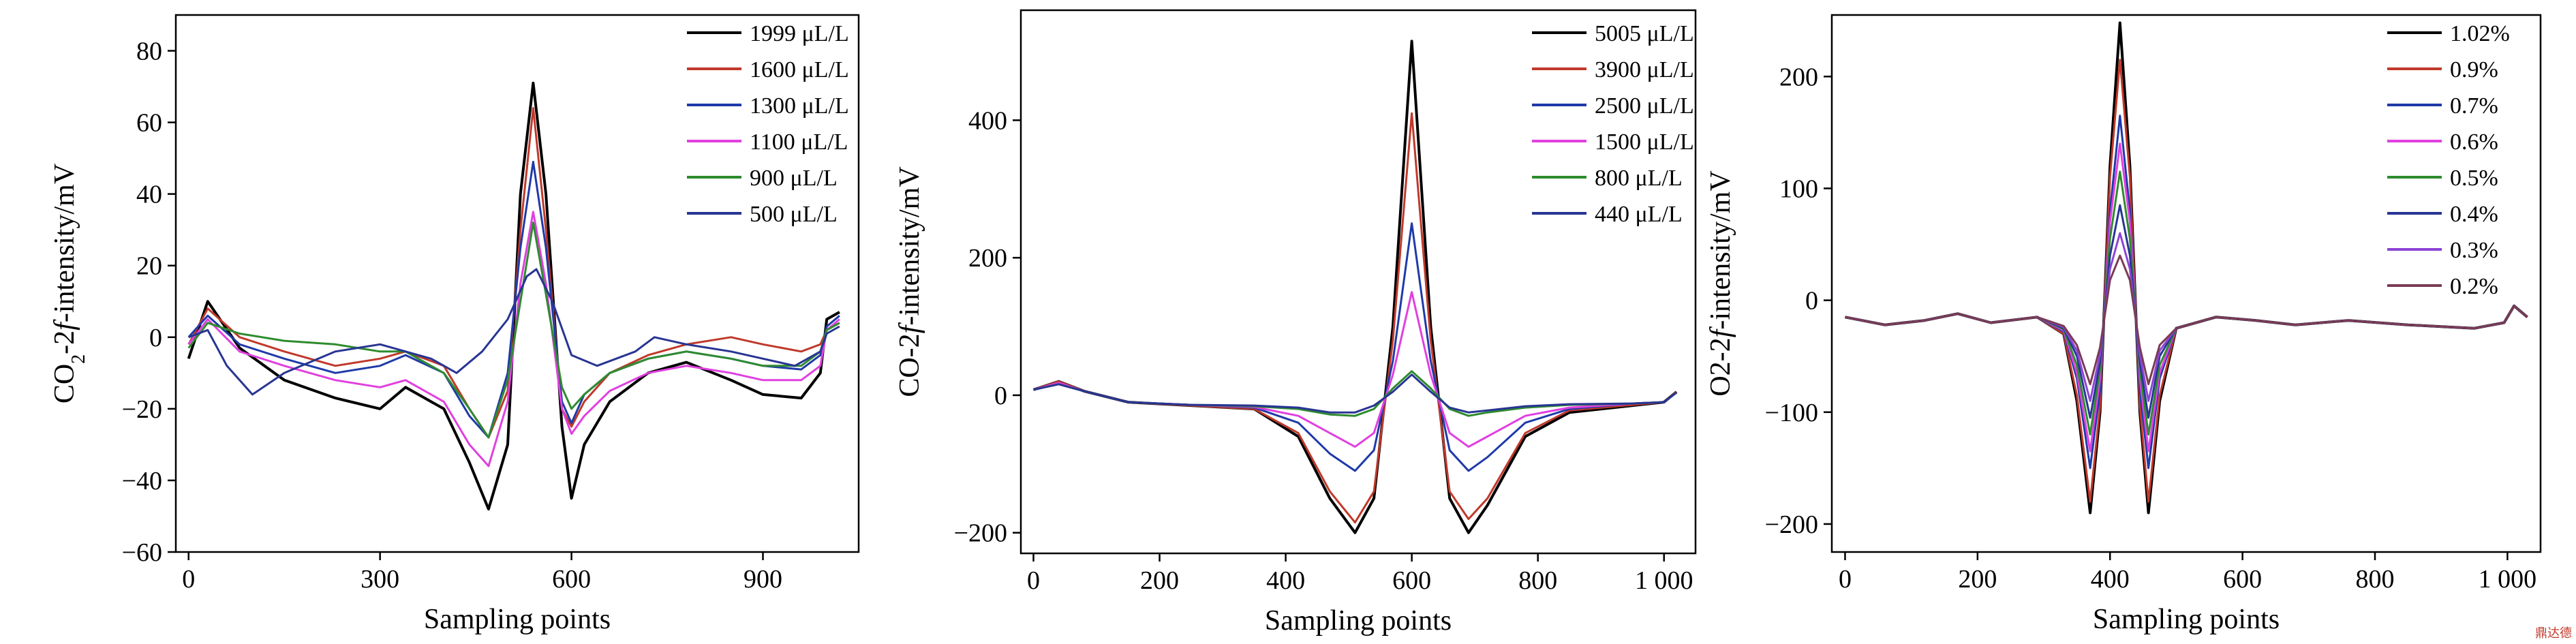 This screenshot has width=2576, height=644. I want to click on legend-label: 0.3%, so click(2474, 250).